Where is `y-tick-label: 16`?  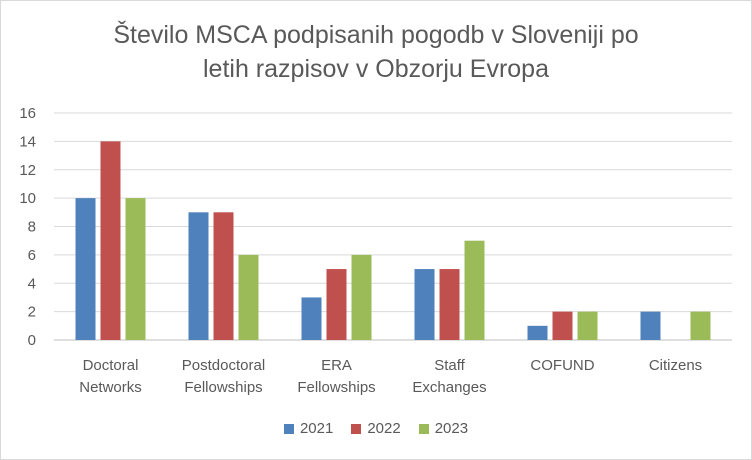
y-tick-label: 16 is located at coordinates (27, 113).